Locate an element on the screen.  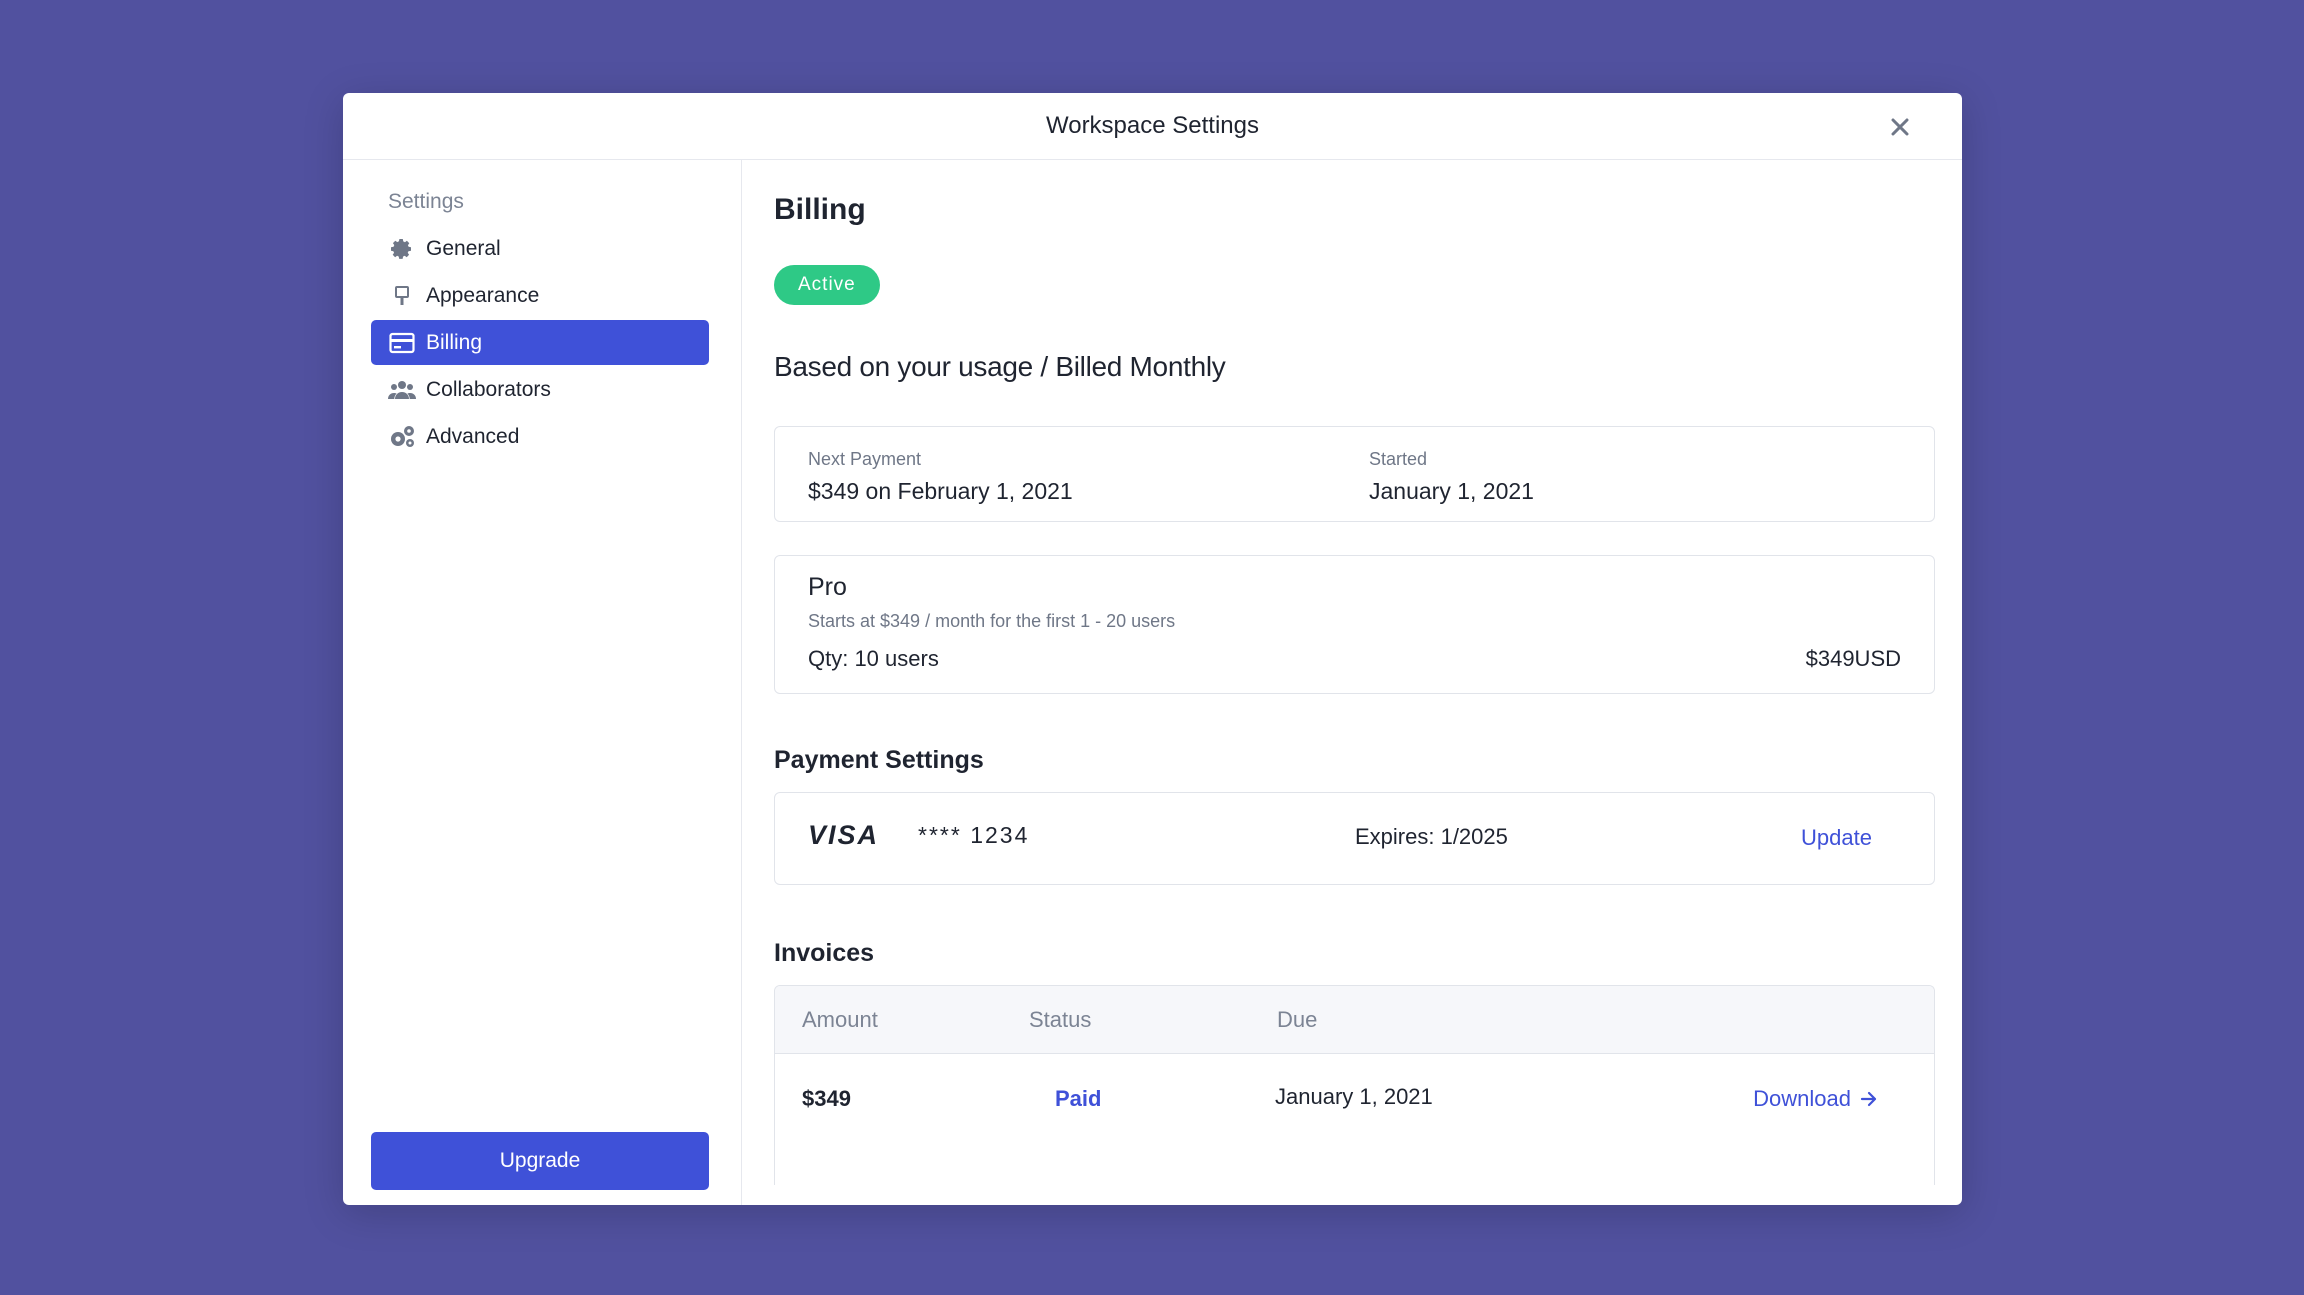
brush-icon is located at coordinates (402, 296).